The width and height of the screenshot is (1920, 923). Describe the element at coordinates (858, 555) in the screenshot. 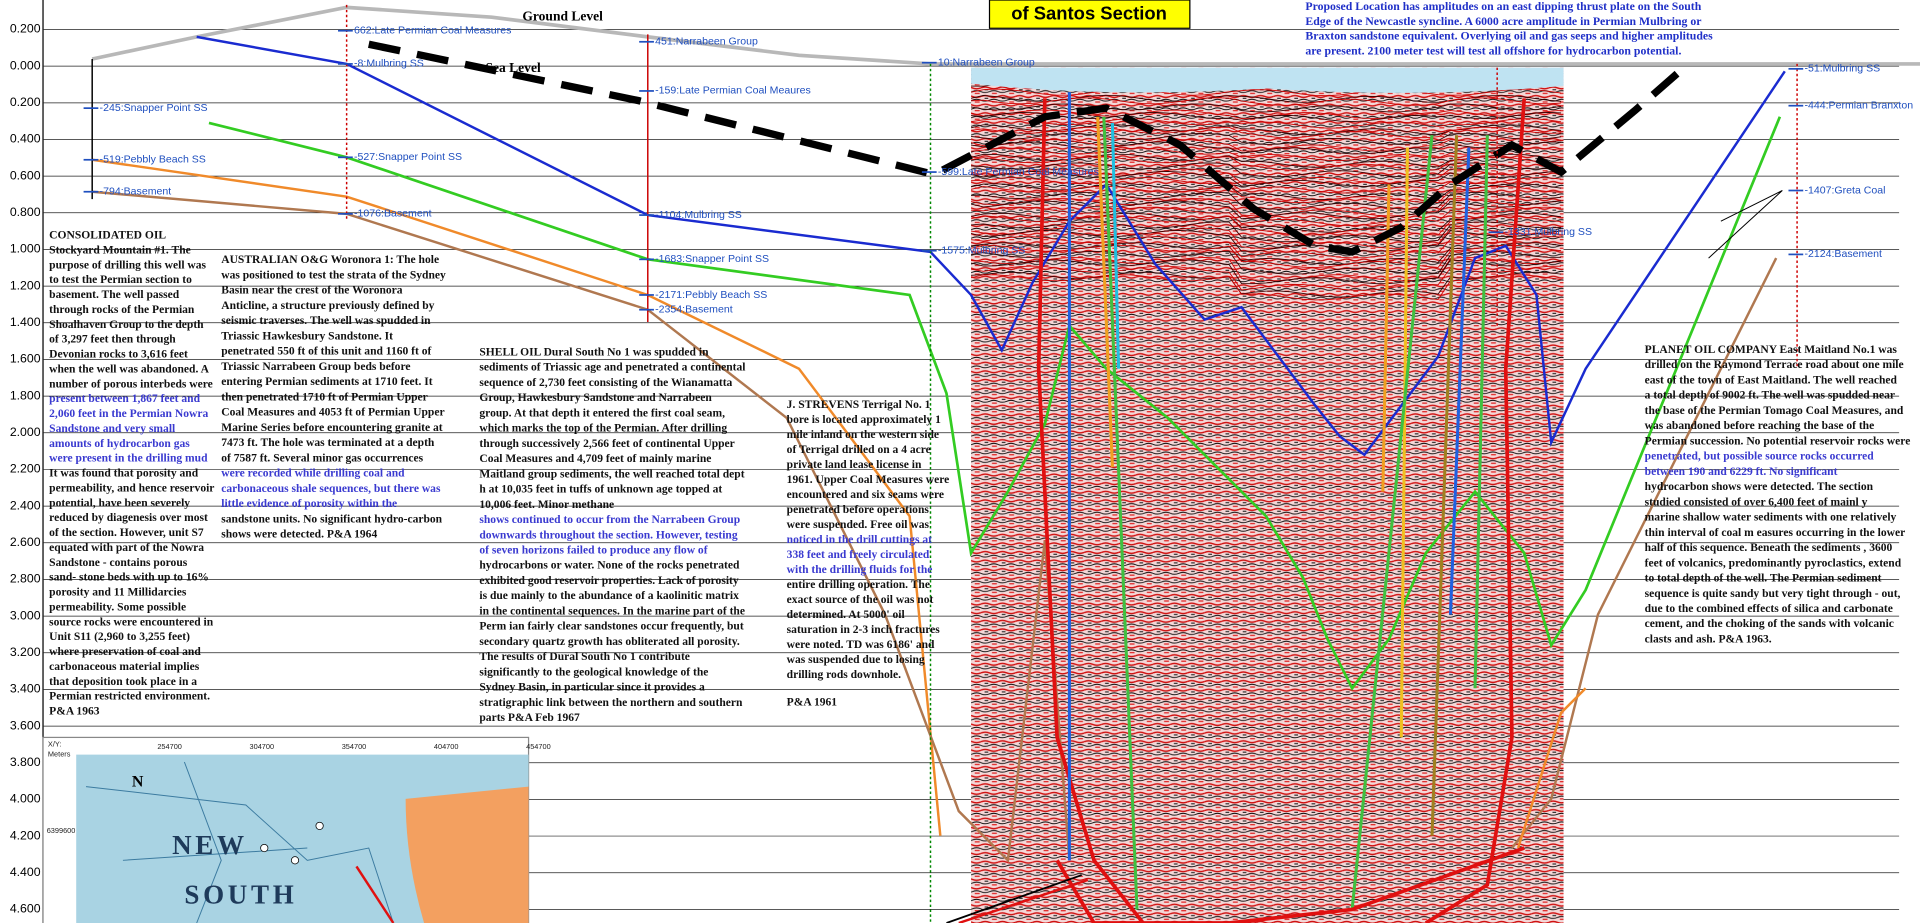

I see `note-line: 338 feet and freely circulated` at that location.